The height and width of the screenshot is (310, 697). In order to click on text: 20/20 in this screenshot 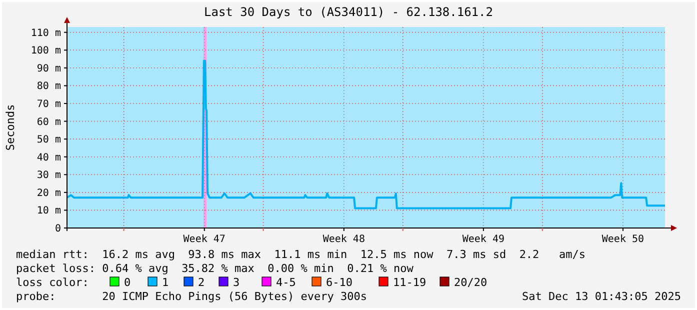, I will do `click(471, 282)`.